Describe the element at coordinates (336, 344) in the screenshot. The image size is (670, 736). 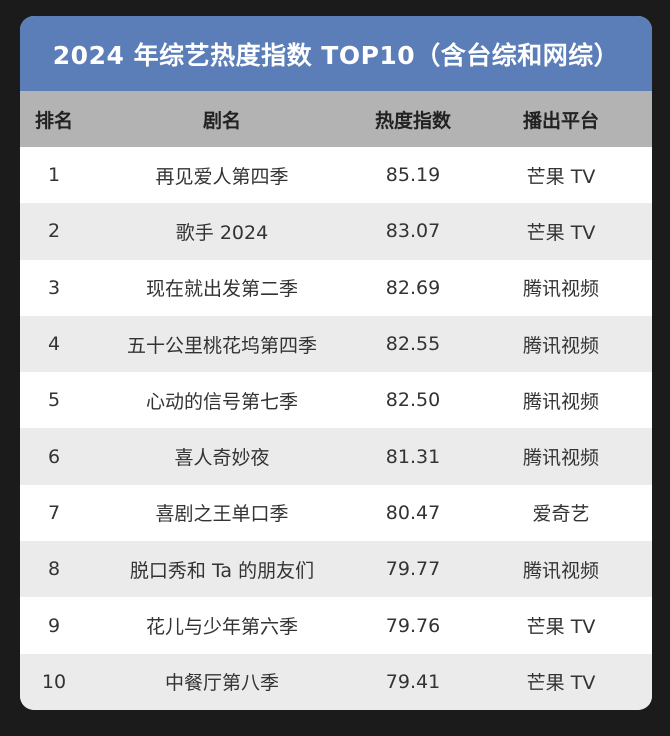
I see `table-row: 4 五十公里桃花坞第四季 82.55 腾讯视频` at that location.